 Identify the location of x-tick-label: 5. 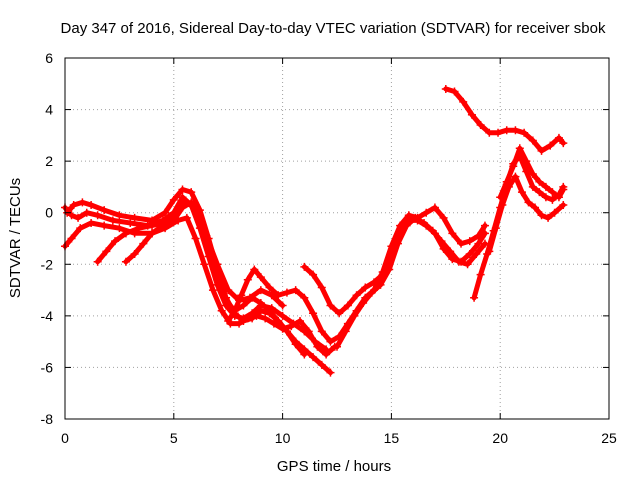
(174, 438).